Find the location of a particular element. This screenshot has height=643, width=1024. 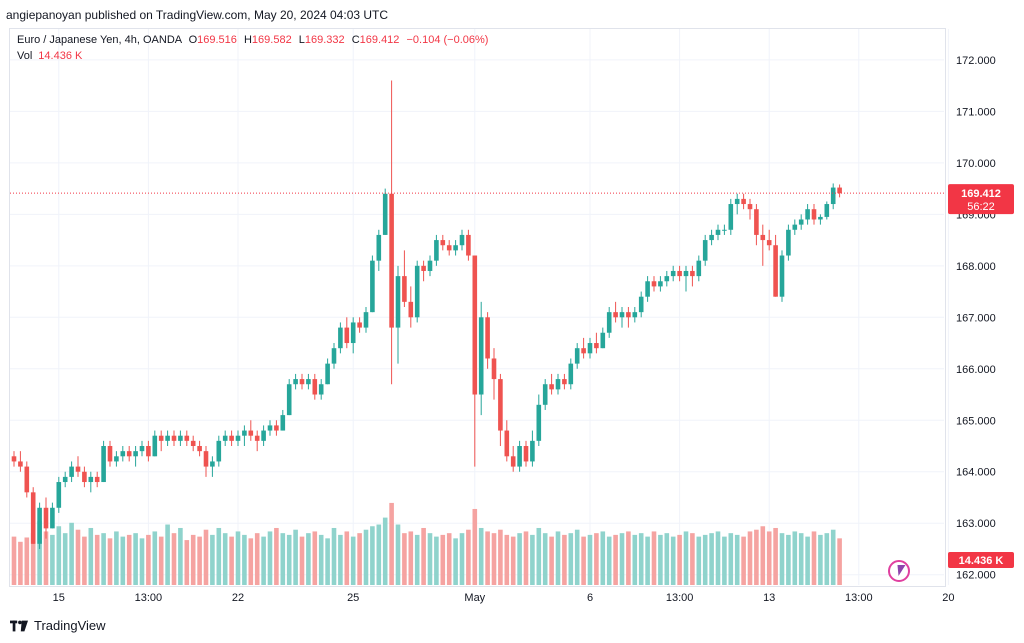

high-label: H is located at coordinates (247, 40).